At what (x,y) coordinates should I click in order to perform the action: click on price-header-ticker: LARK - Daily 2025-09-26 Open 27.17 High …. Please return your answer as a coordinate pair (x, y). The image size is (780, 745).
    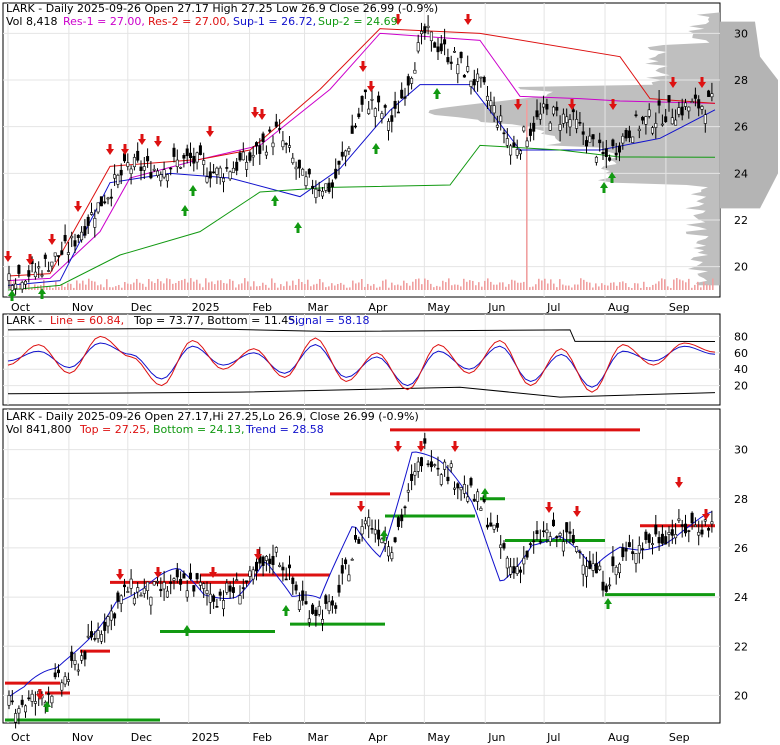
    Looking at the image, I should click on (222, 8).